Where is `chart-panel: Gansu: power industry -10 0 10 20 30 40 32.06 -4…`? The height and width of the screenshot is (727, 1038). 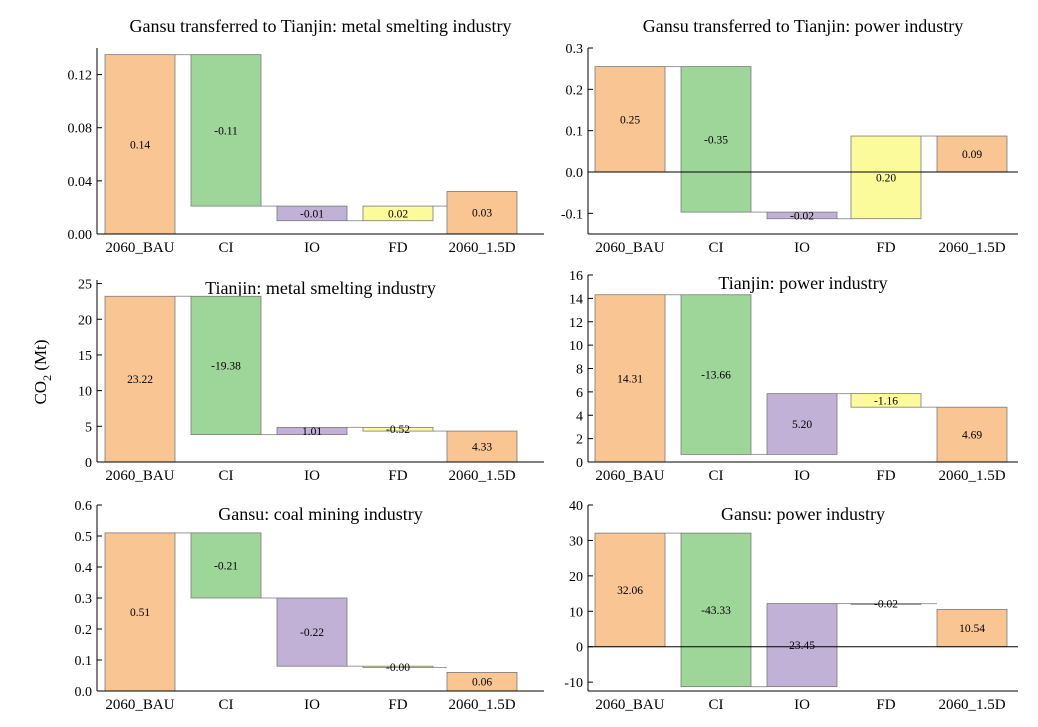 chart-panel: Gansu: power industry -10 0 10 20 30 40 32.06 -4… is located at coordinates (791, 606).